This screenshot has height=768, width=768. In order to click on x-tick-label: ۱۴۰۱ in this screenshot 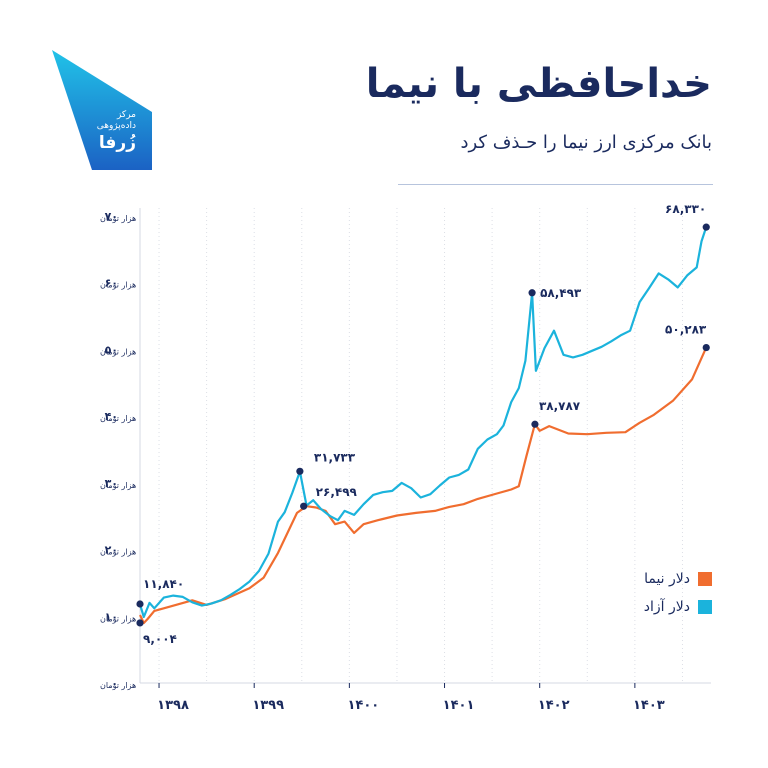, I will do `click(459, 705)`.